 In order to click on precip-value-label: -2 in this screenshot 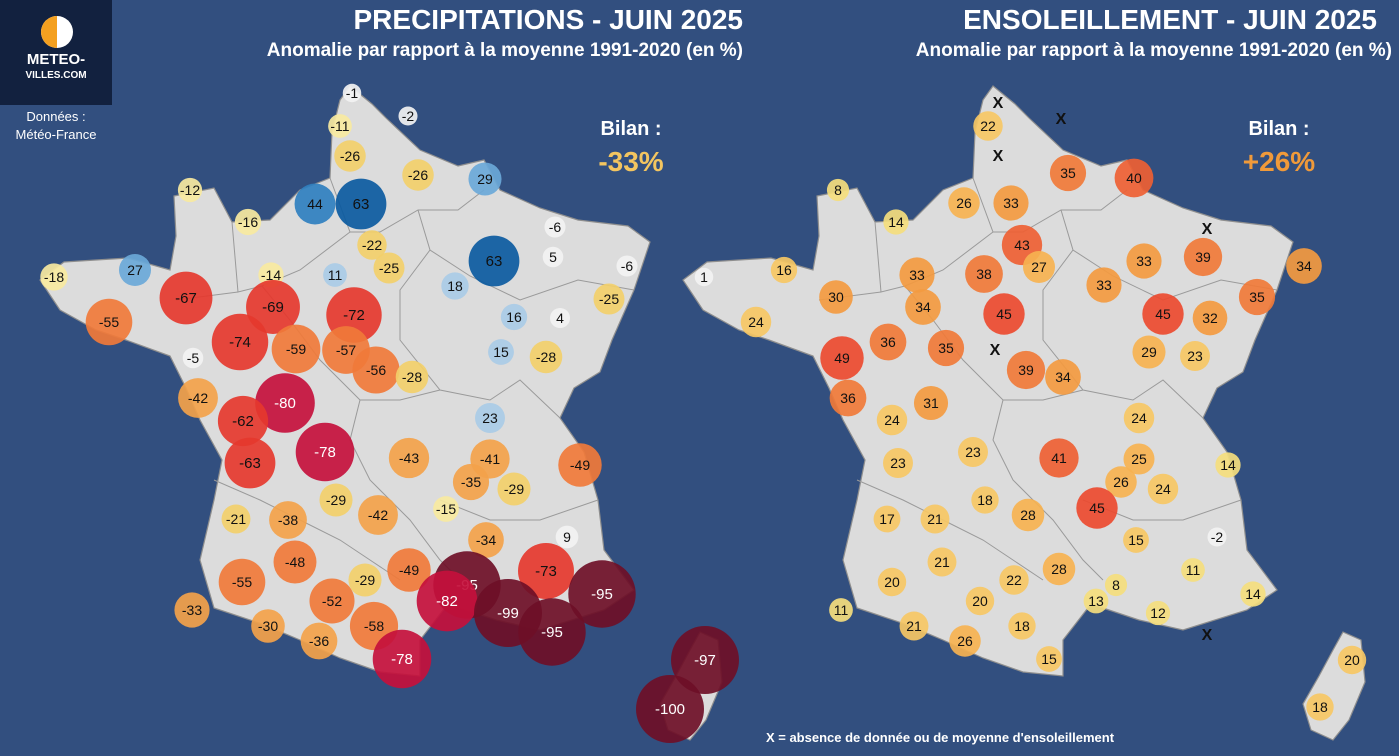, I will do `click(408, 116)`.